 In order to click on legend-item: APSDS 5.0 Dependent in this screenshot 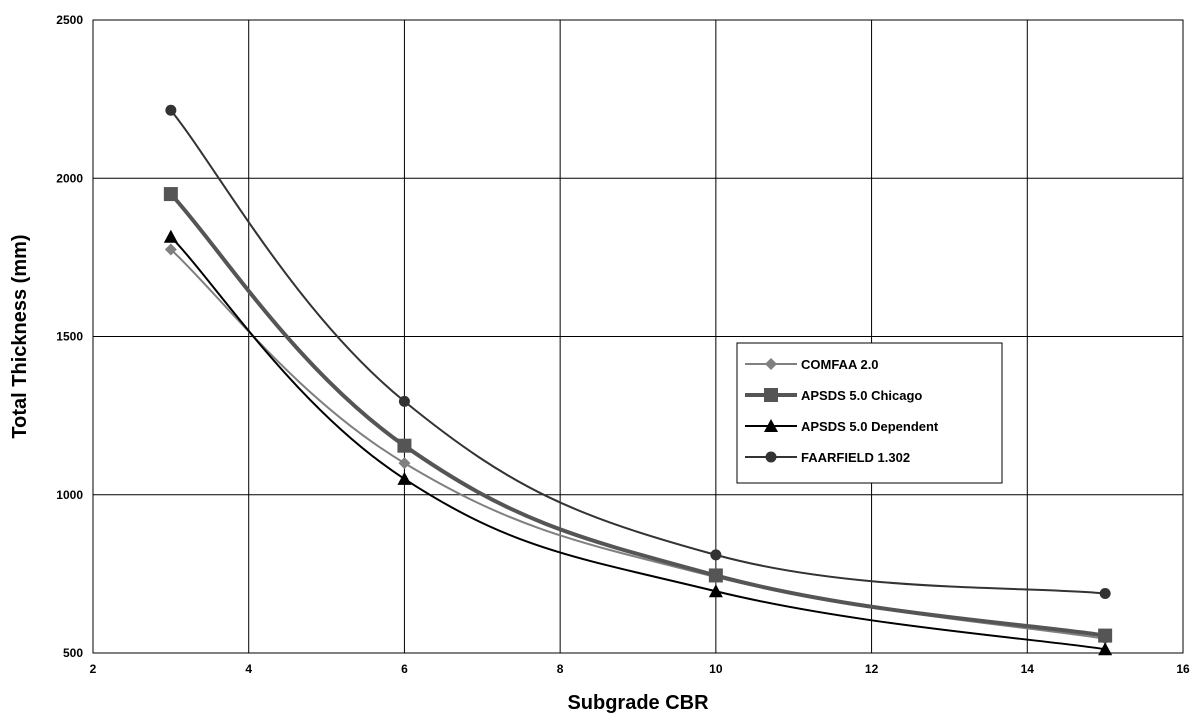, I will do `click(842, 426)`.